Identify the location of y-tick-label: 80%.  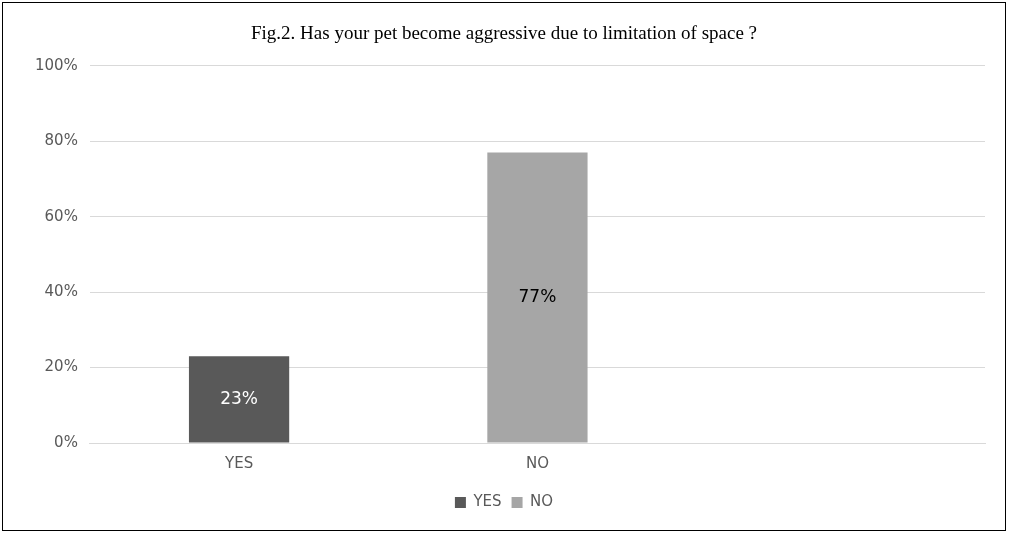
(61, 140).